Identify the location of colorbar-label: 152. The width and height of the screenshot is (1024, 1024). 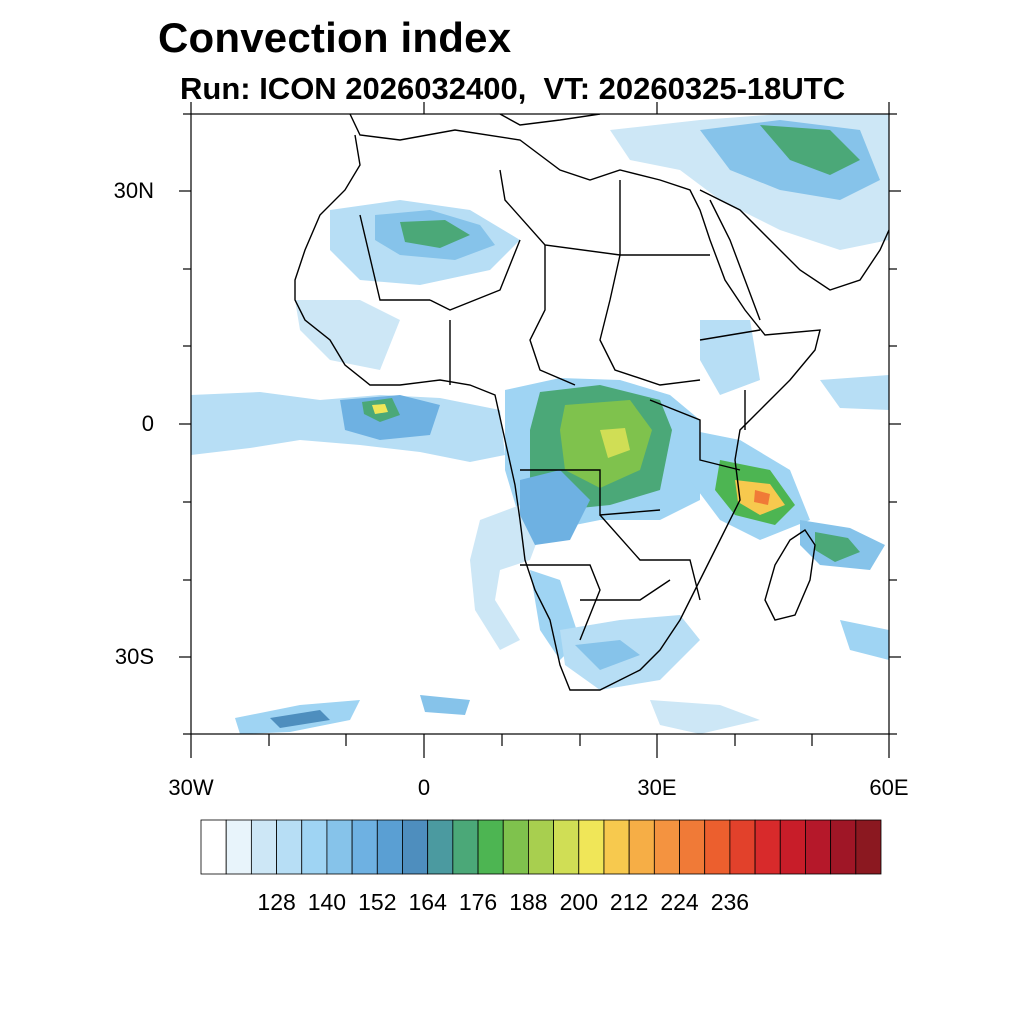
(377, 902).